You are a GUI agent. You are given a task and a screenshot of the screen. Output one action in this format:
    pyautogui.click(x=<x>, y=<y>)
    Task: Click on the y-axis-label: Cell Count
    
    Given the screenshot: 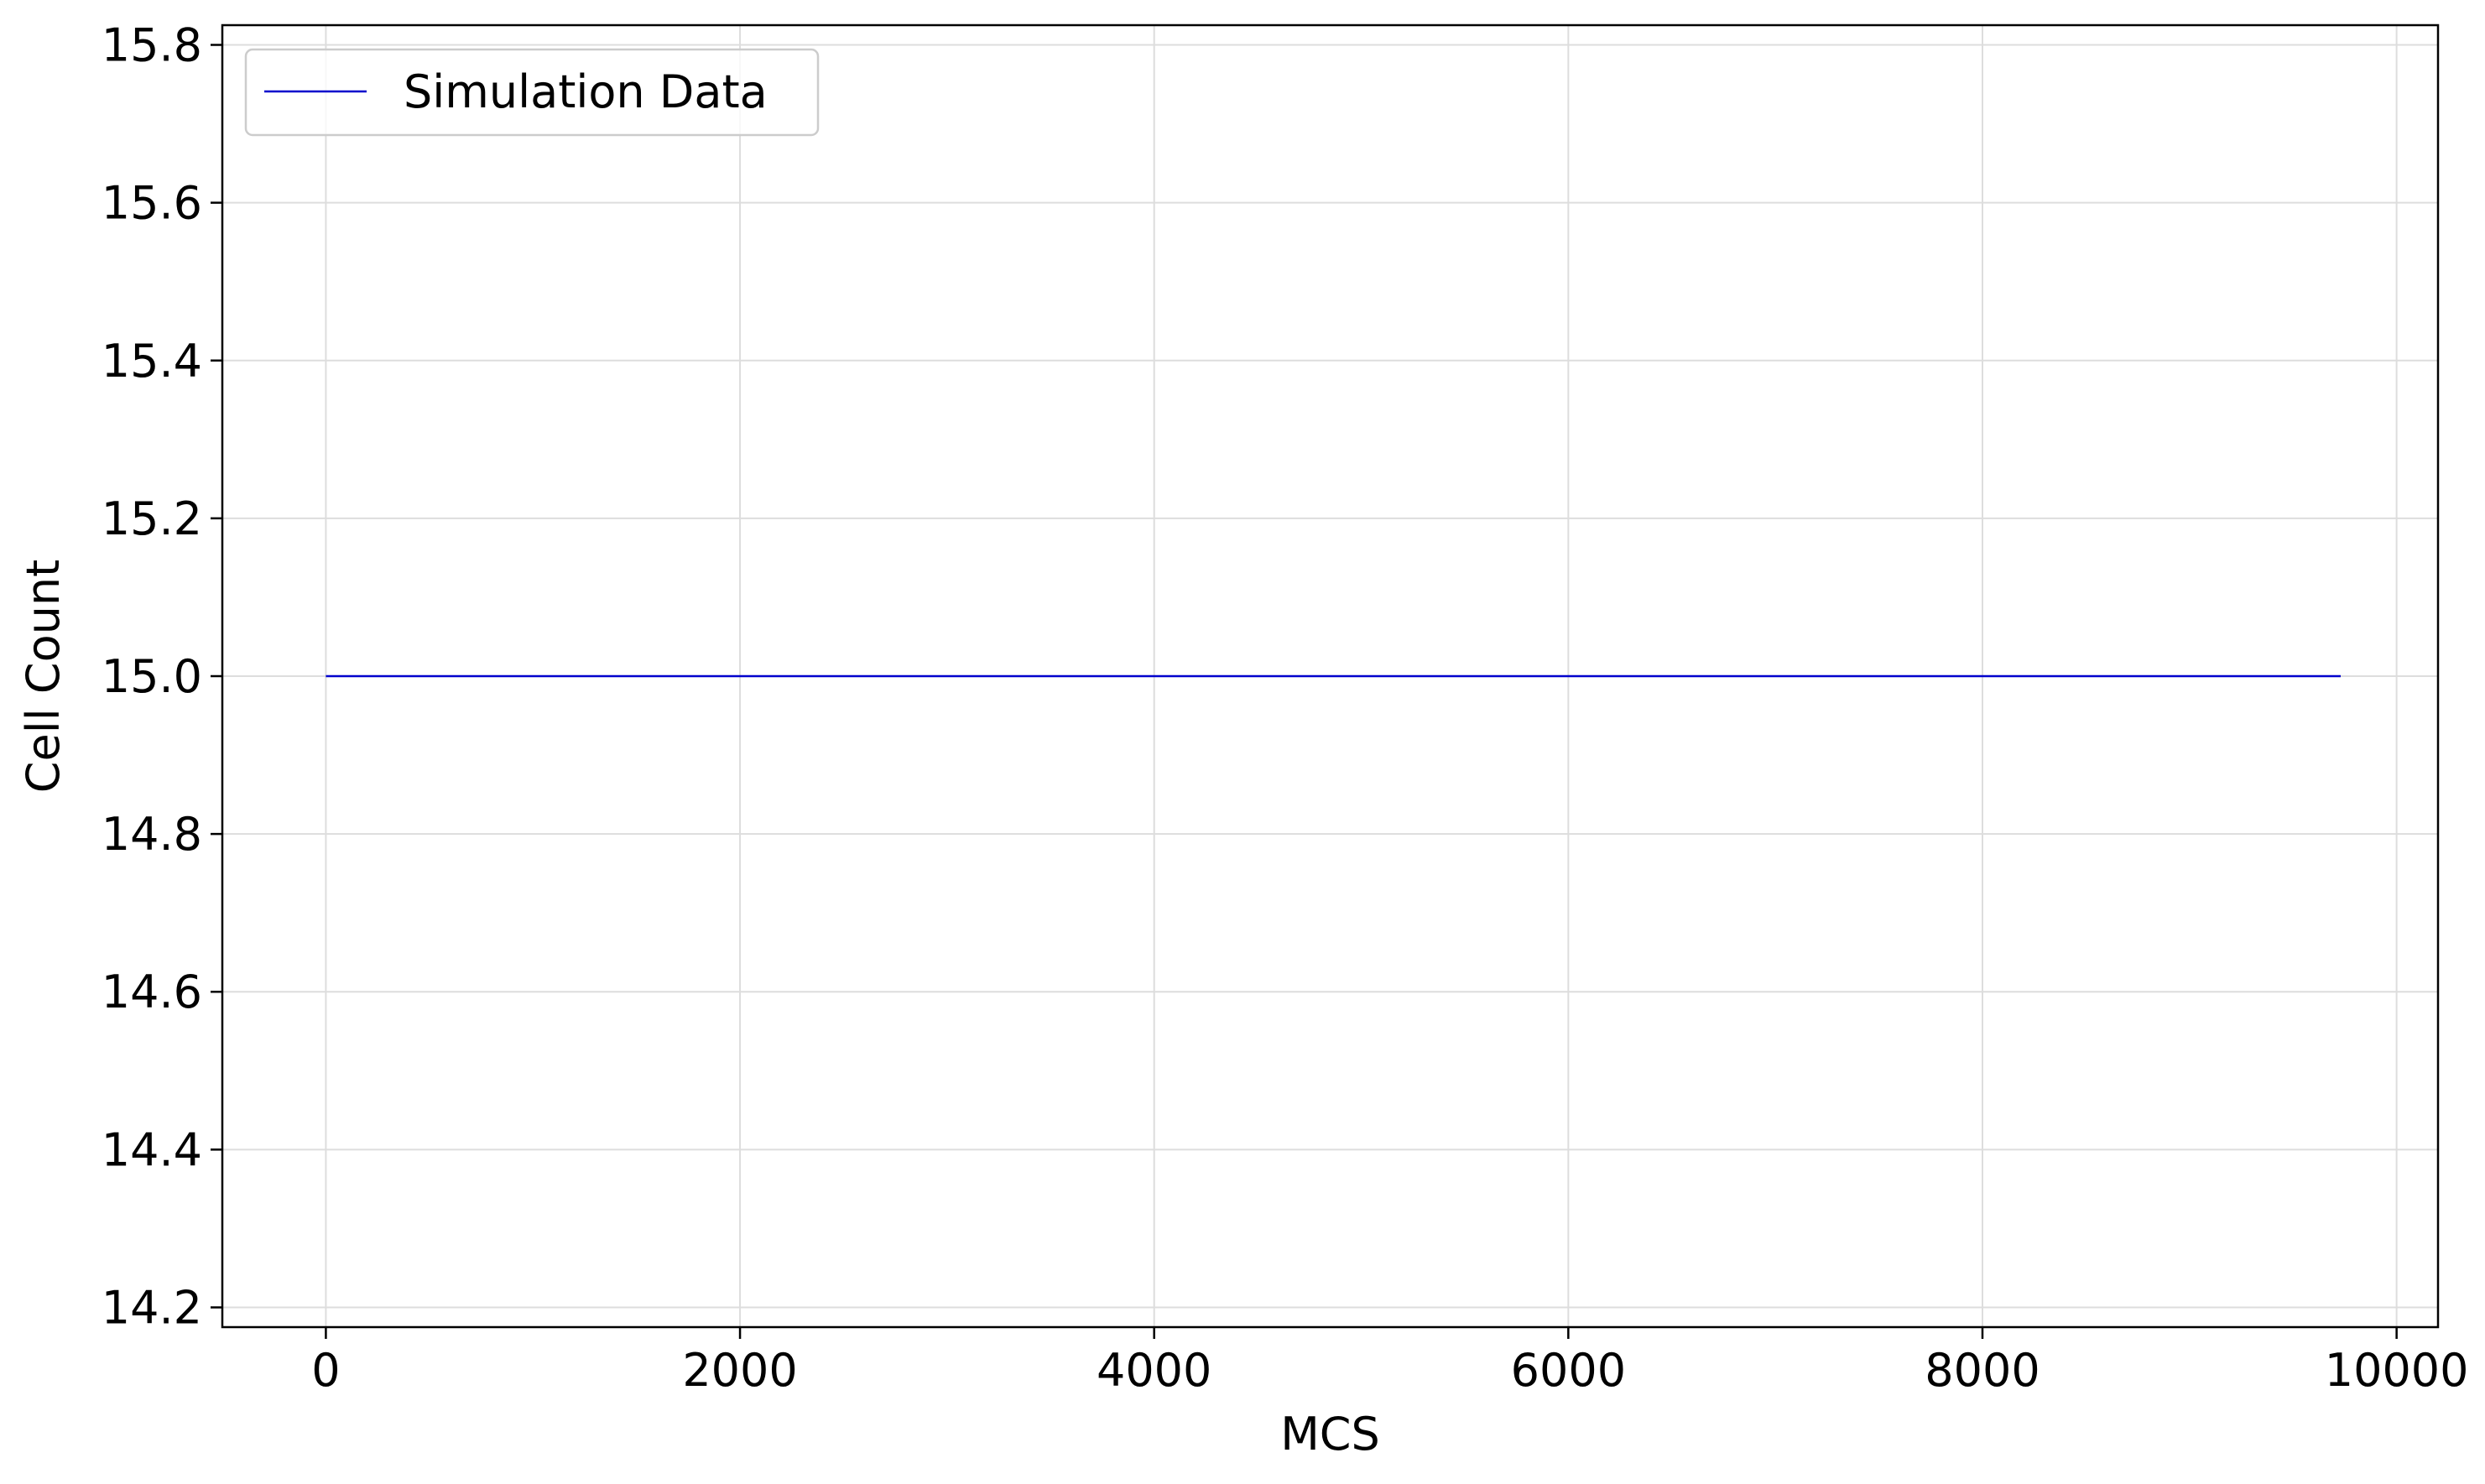 What is the action you would take?
    pyautogui.click(x=43, y=676)
    